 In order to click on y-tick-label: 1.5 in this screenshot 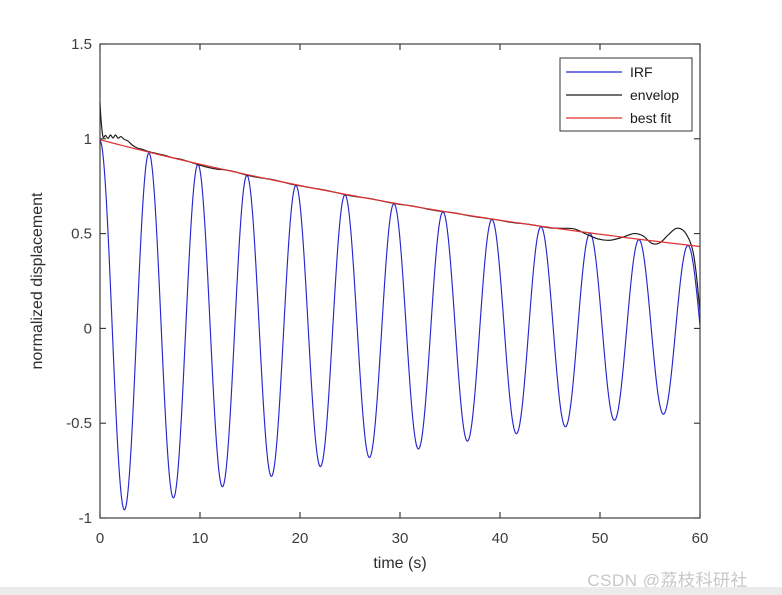, I will do `click(81, 44)`.